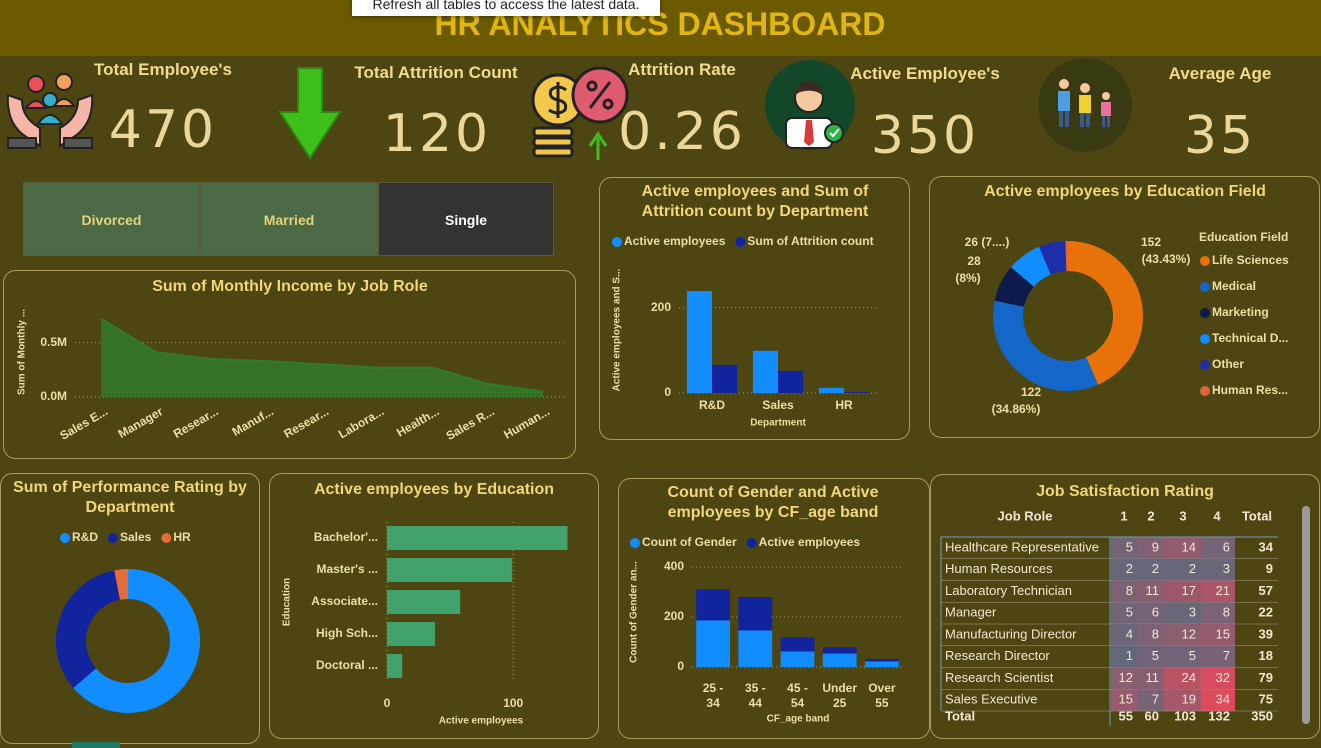 This screenshot has width=1321, height=748. What do you see at coordinates (680, 666) in the screenshot?
I see `y-tick-label: 0` at bounding box center [680, 666].